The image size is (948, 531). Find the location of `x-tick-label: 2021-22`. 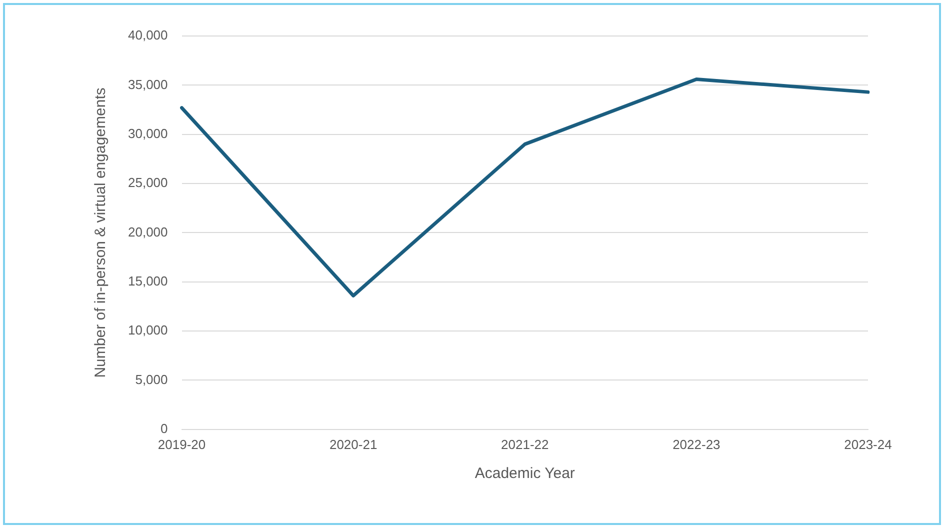

x-tick-label: 2021-22 is located at coordinates (525, 444).